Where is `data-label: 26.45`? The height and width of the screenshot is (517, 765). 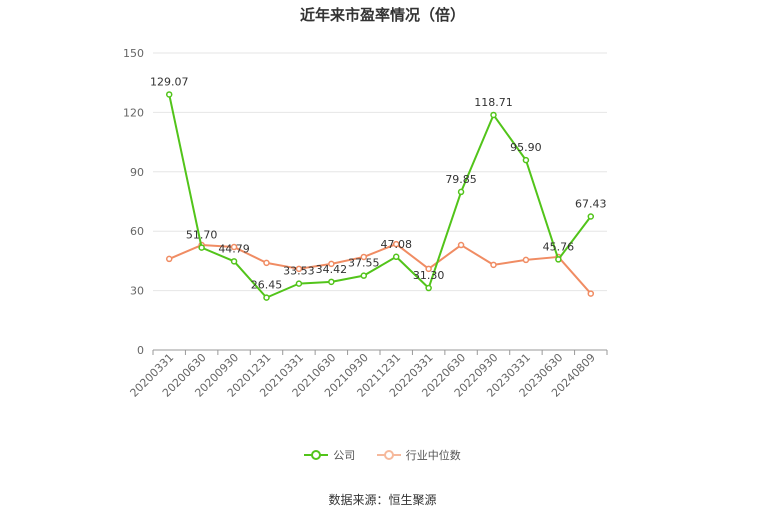
data-label: 26.45 is located at coordinates (267, 285).